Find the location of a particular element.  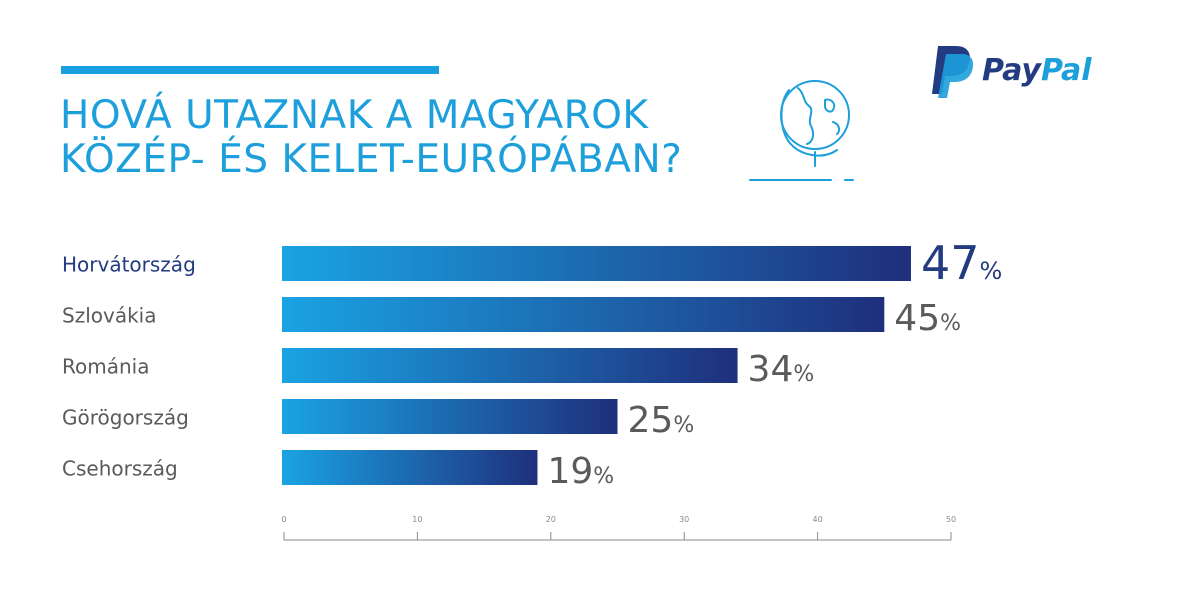

brand-name-part-1: Pay is located at coordinates (1011, 70).